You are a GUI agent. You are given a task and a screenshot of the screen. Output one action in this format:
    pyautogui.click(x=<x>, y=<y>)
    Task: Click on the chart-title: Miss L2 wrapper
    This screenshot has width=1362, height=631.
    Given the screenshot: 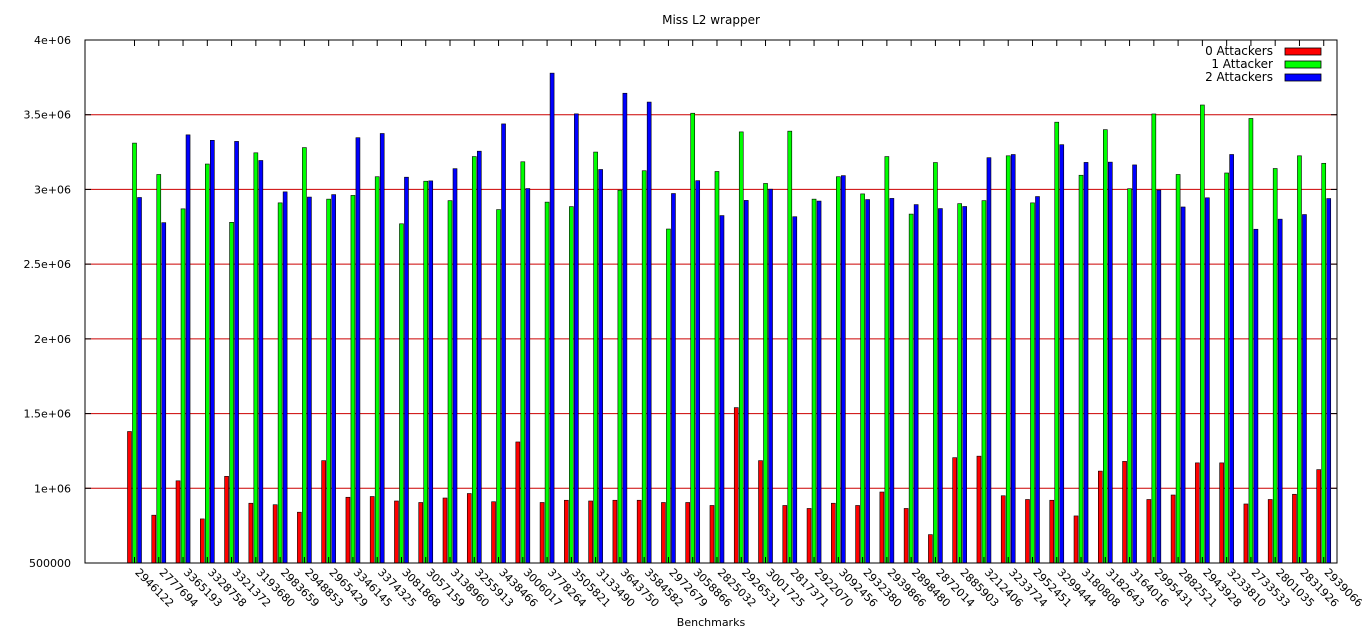 What is the action you would take?
    pyautogui.click(x=711, y=20)
    